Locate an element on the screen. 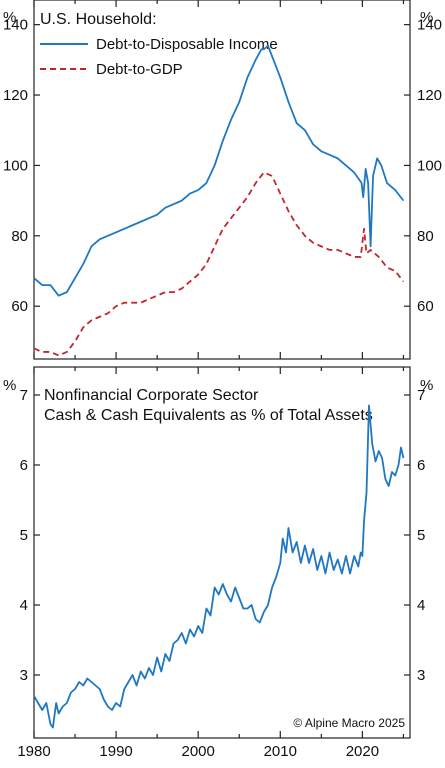 The width and height of the screenshot is (445, 768). bottom-y-unit-left: % is located at coordinates (9, 385).